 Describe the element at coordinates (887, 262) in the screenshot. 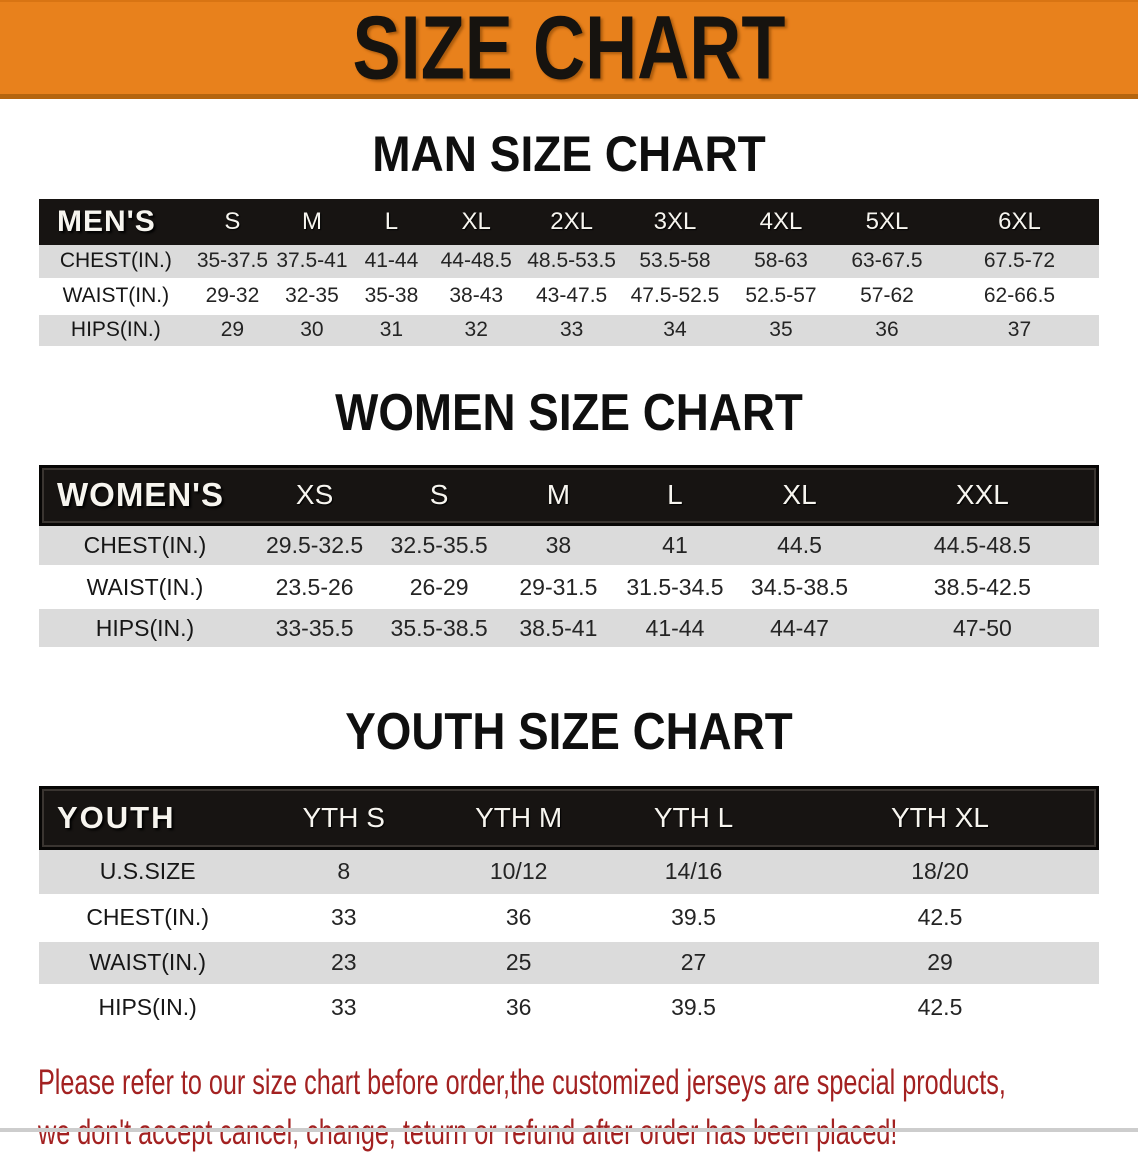

I see `table-cell: 63-67.5` at that location.